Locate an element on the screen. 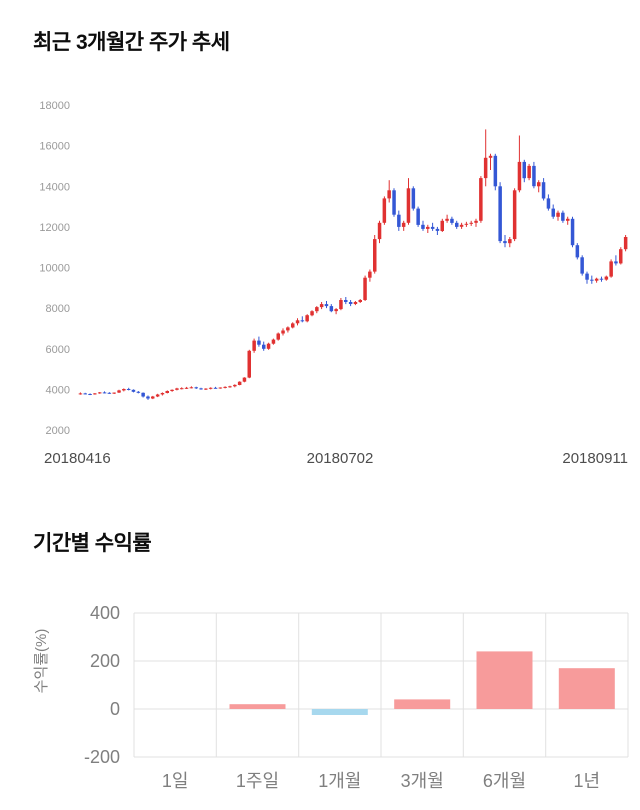 Image resolution: width=640 pixels, height=810 pixels. svg-text: 6개월 is located at coordinates (504, 781).